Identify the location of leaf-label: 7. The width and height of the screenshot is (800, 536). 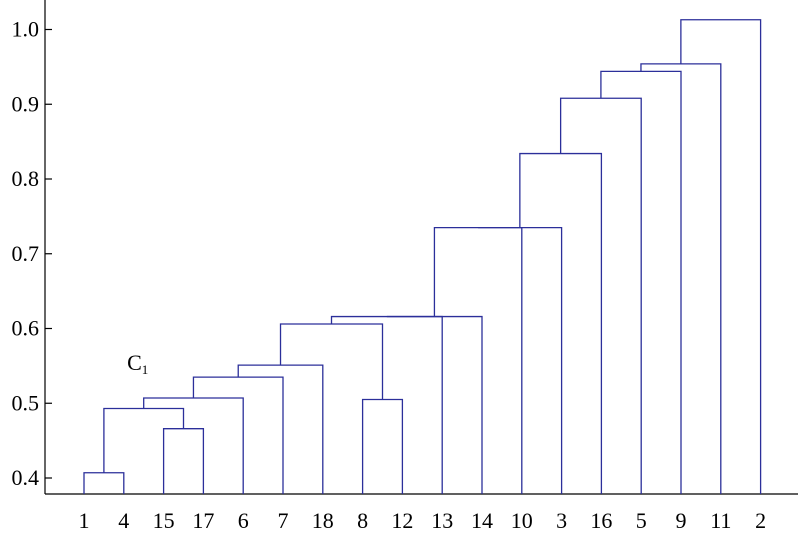
(283, 520).